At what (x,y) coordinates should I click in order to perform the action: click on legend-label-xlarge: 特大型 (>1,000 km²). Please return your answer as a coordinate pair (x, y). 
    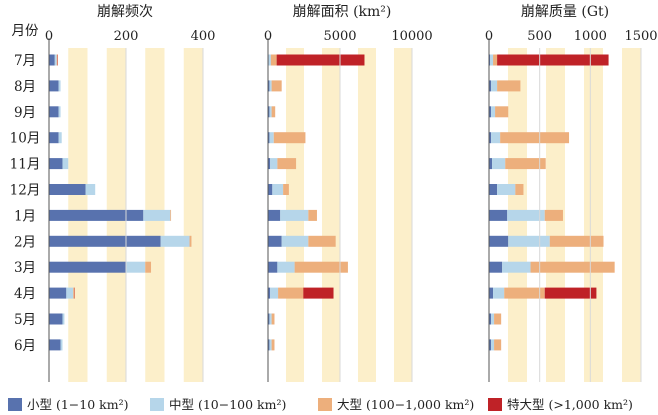
    Looking at the image, I should click on (570, 404).